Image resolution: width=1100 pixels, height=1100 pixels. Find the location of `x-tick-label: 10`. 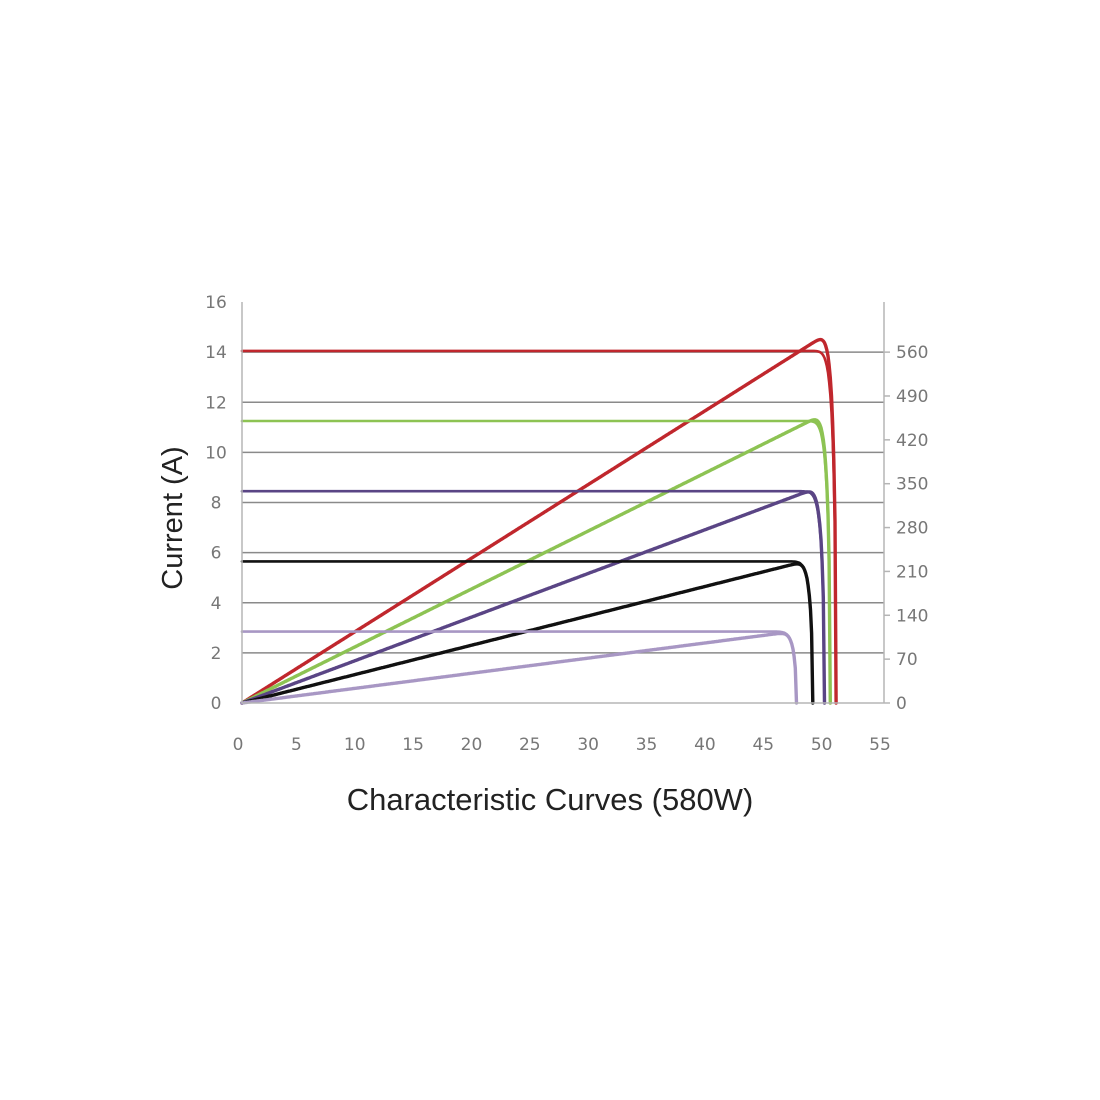

x-tick-label: 10 is located at coordinates (355, 745).